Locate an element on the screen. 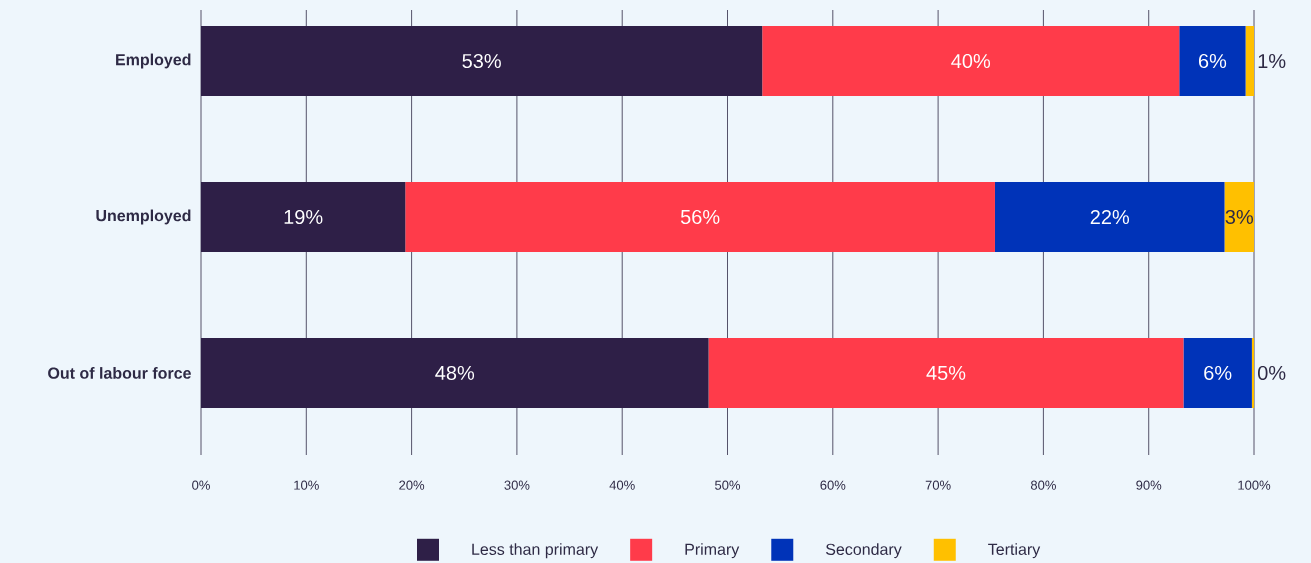 The image size is (1311, 563). legend-label: Primary is located at coordinates (712, 551).